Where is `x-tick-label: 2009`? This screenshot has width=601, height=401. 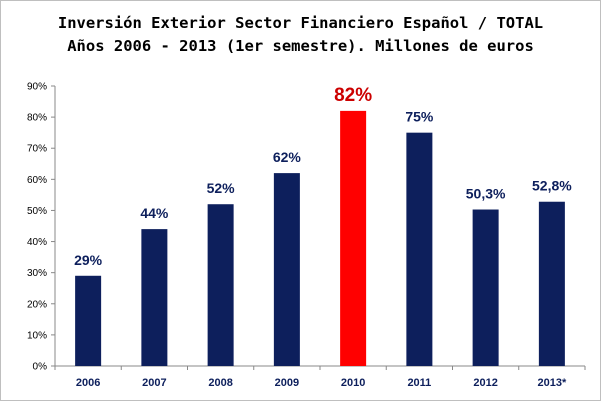 x-tick-label: 2009 is located at coordinates (287, 383).